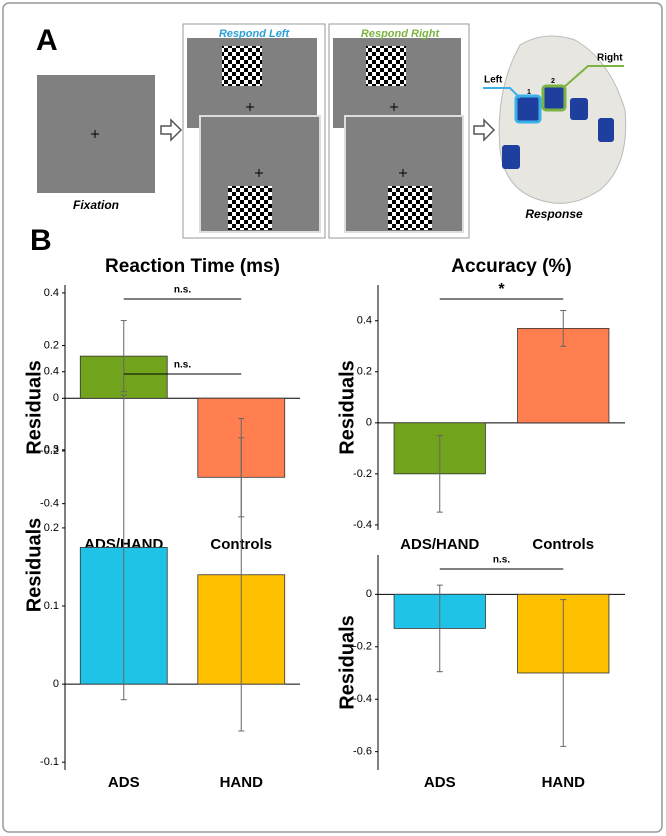 This screenshot has height=836, width=666. What do you see at coordinates (192, 266) in the screenshot?
I see `chart-title: Reaction Time (ms)` at bounding box center [192, 266].